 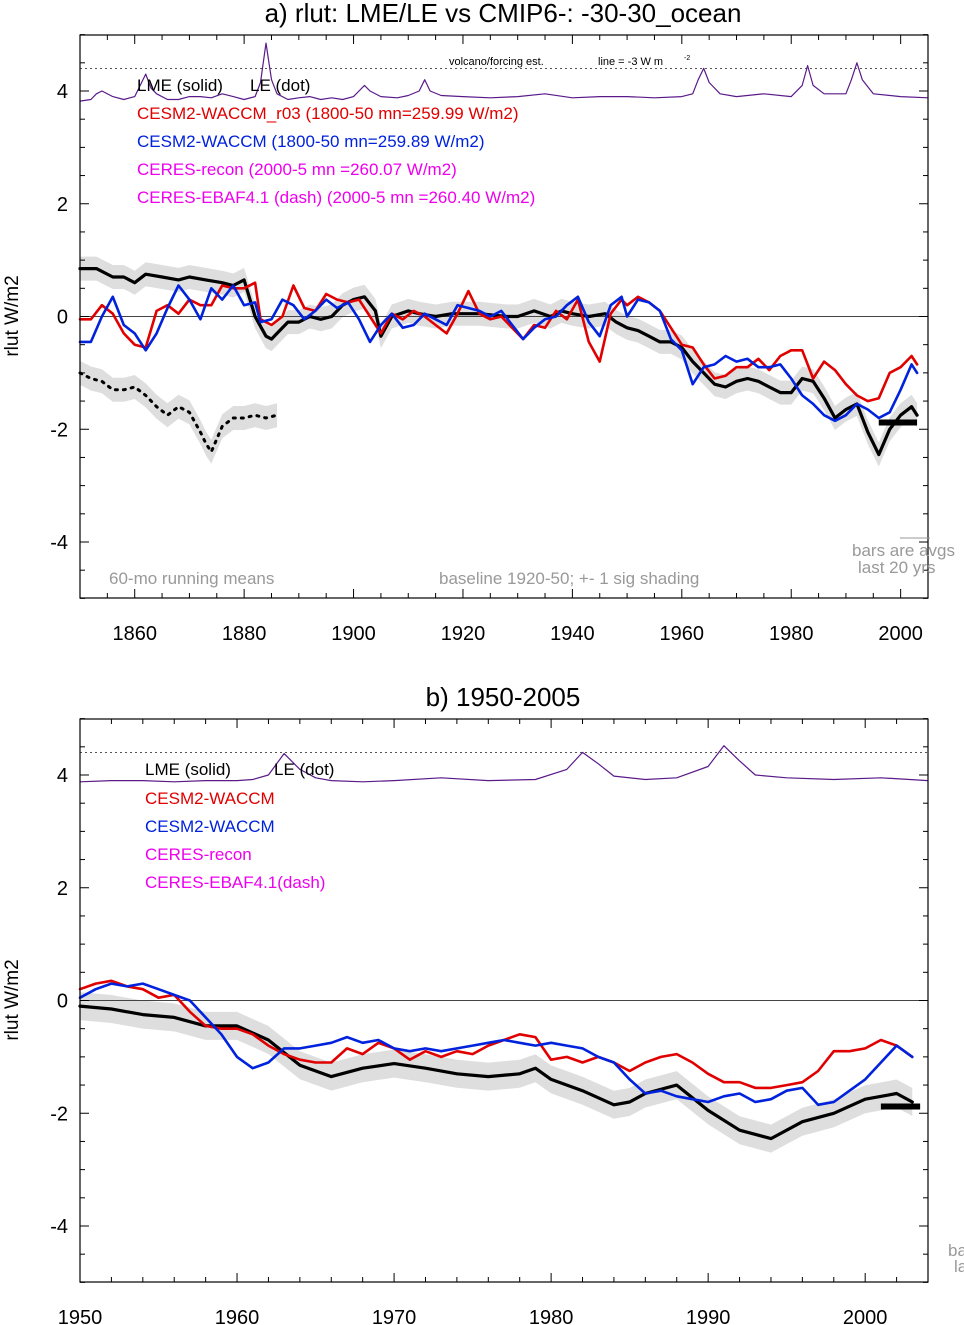 I want to click on panel-b-title: b) 1950-2005, so click(x=503, y=697).